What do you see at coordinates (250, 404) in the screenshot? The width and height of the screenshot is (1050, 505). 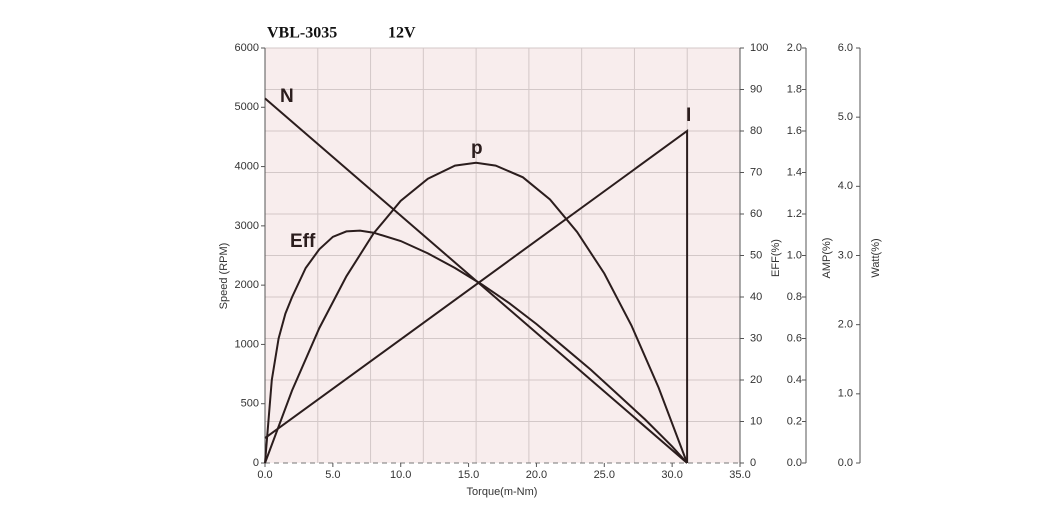 I see `y-tick-label: 500` at bounding box center [250, 404].